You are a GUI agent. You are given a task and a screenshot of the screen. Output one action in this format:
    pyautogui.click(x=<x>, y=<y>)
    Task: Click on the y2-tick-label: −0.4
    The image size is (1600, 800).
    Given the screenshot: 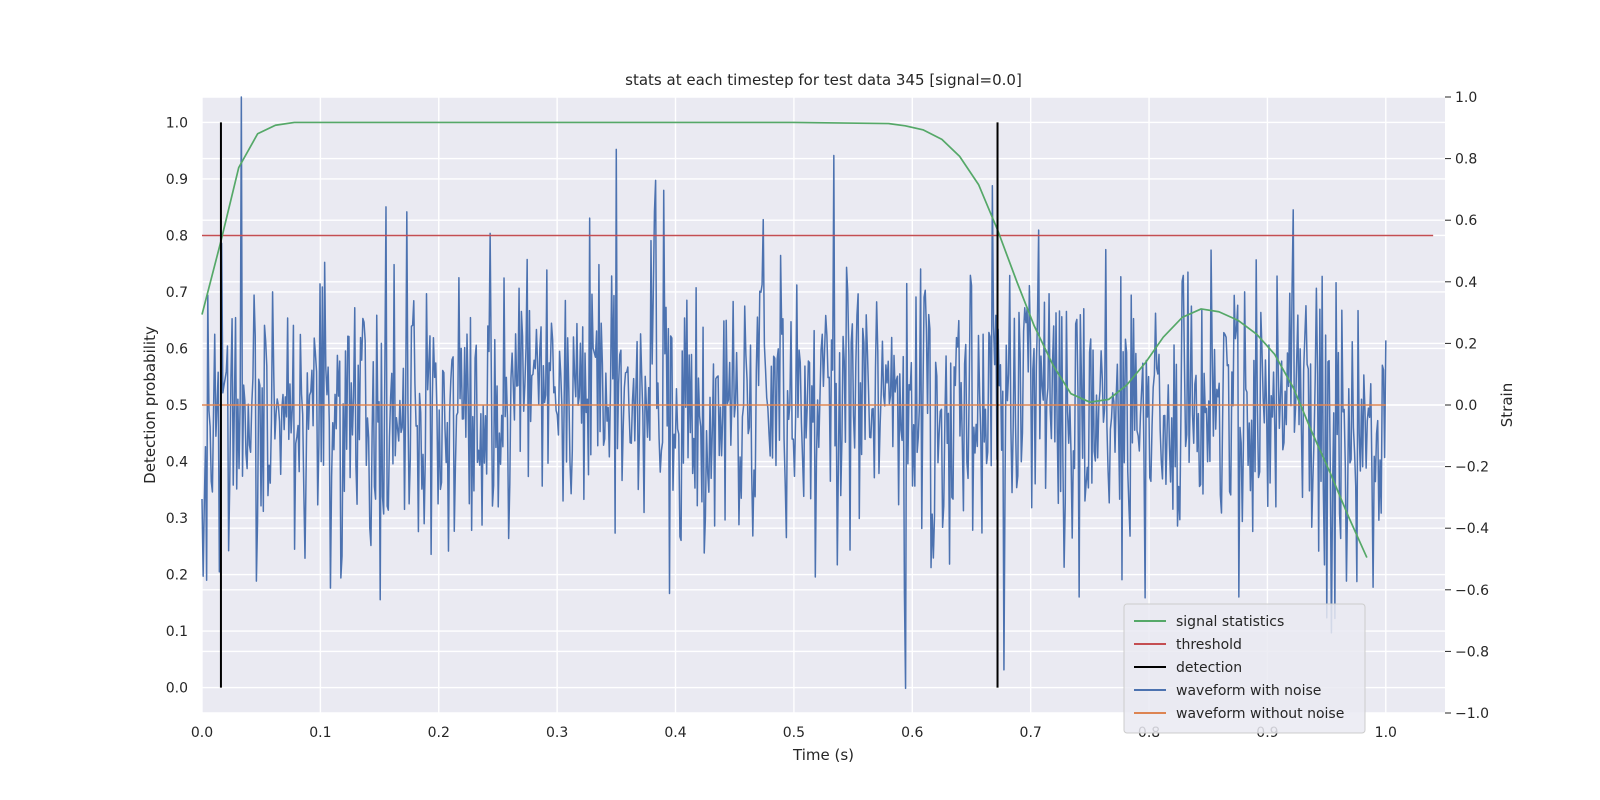 What is the action you would take?
    pyautogui.click(x=1472, y=529)
    